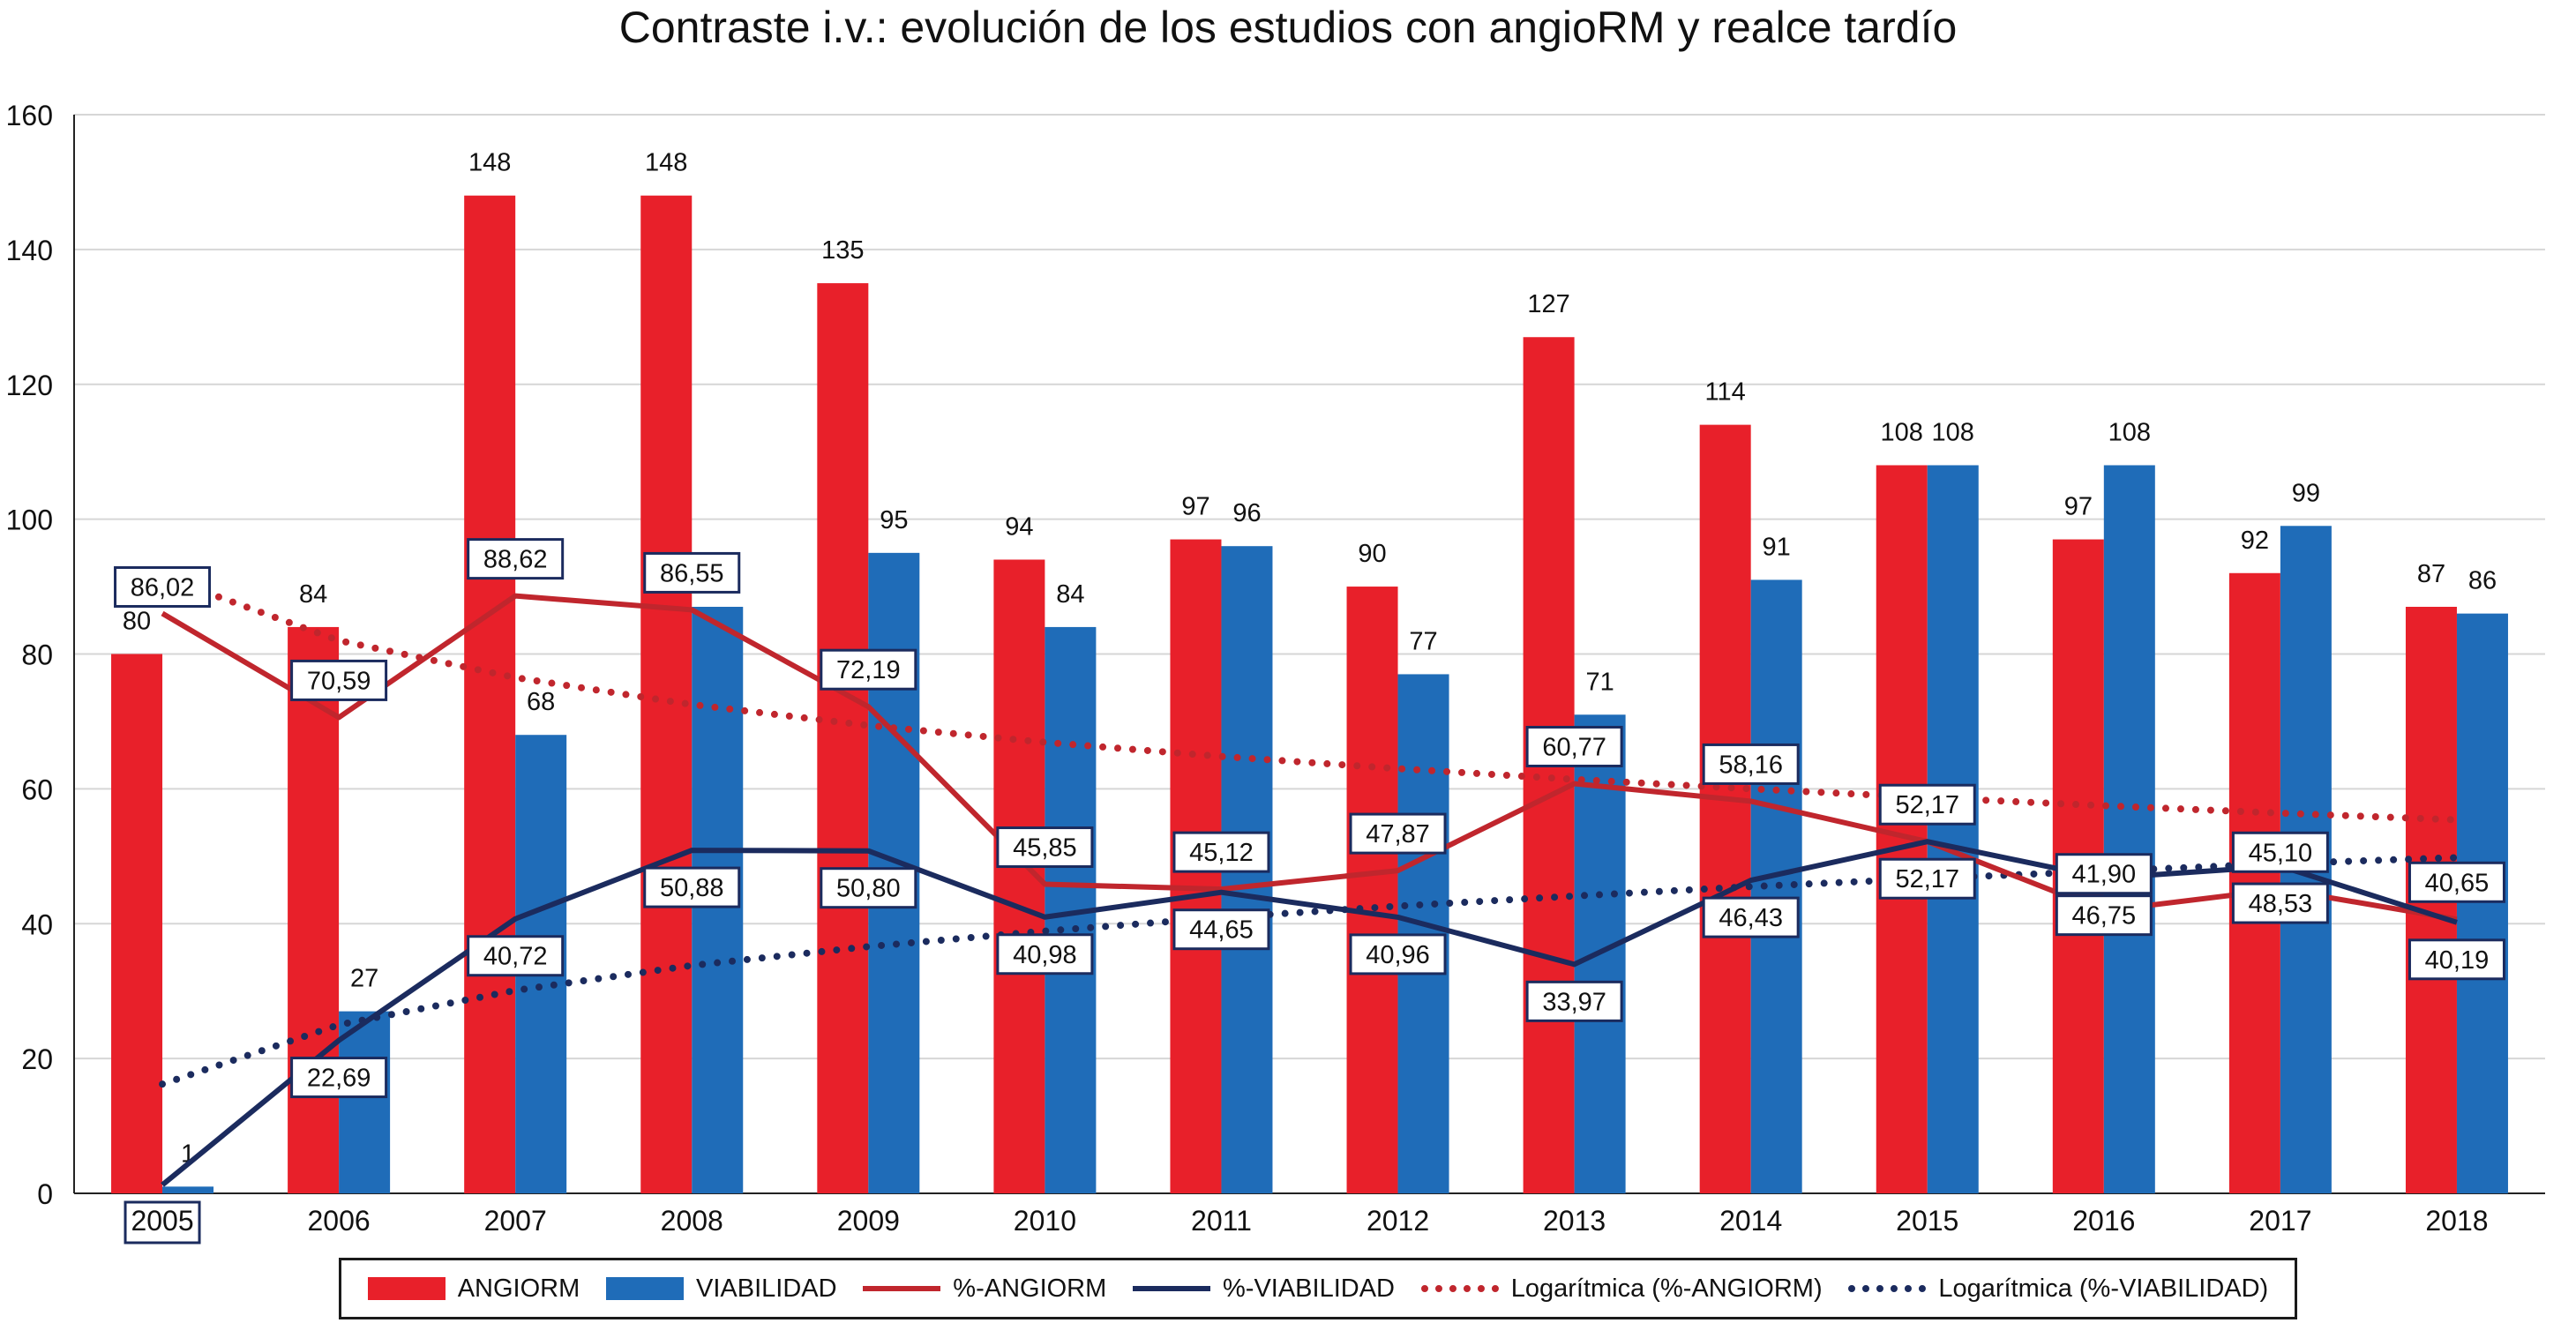  I want to click on x-tick-label-box, so click(163, 1222).